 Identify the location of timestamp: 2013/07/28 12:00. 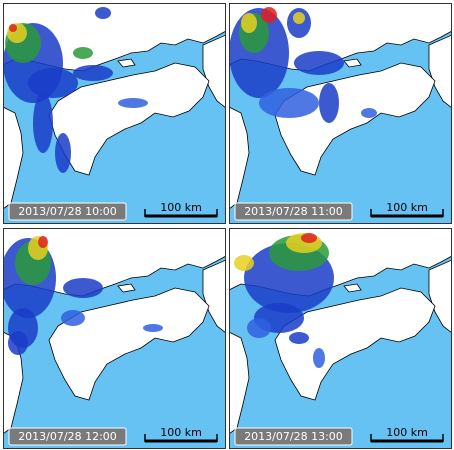
(67, 436).